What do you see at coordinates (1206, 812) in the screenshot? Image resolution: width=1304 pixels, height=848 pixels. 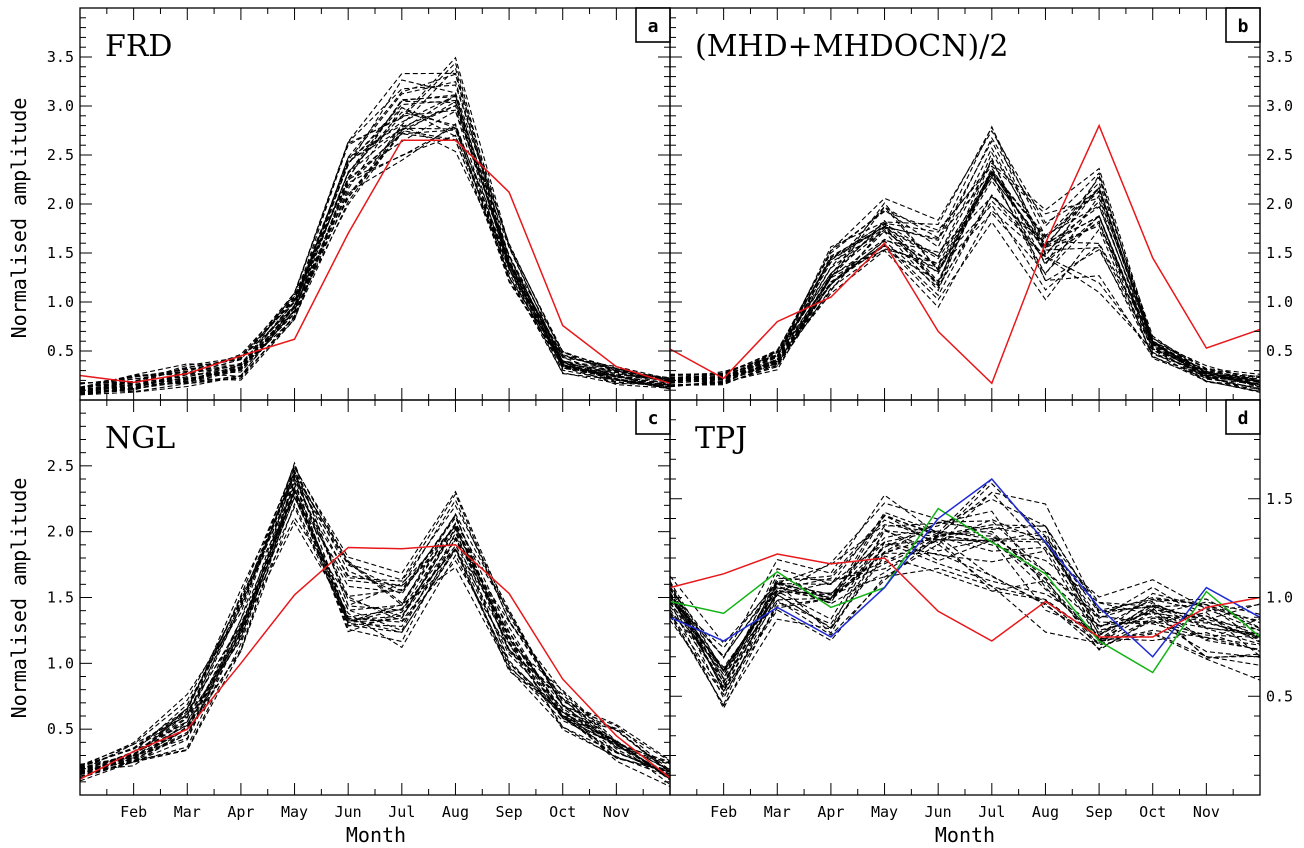 I see `month-tick-label: Nov` at bounding box center [1206, 812].